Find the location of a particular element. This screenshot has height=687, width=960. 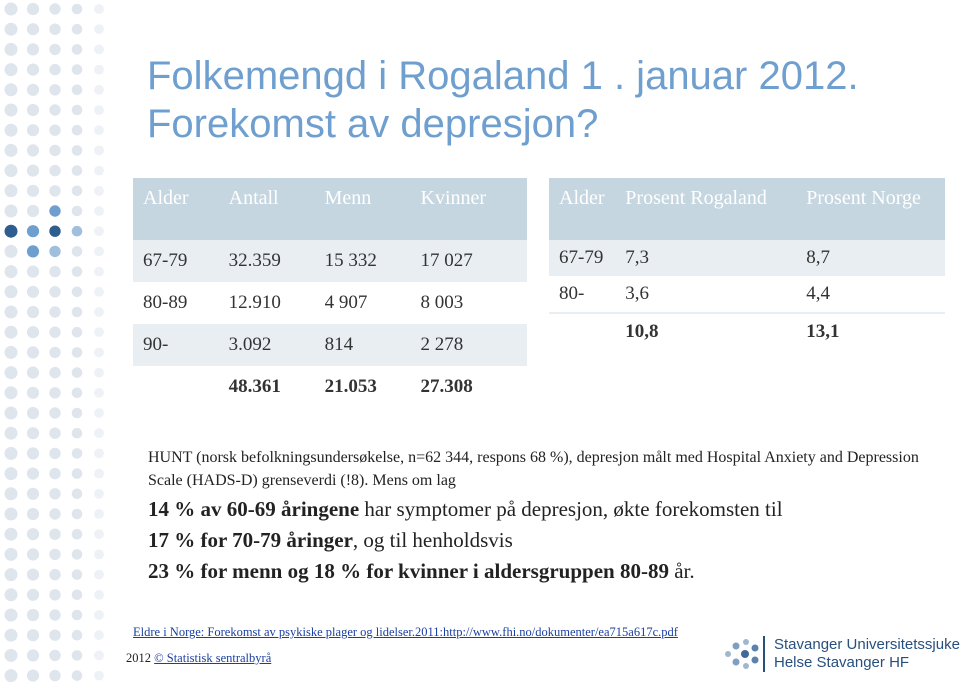

cell: 7,3 is located at coordinates (706, 258).